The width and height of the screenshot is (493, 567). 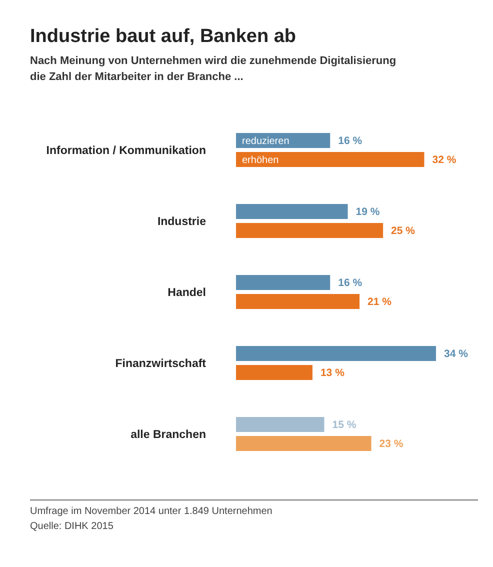 I want to click on data-label: 23 %, so click(x=391, y=444).